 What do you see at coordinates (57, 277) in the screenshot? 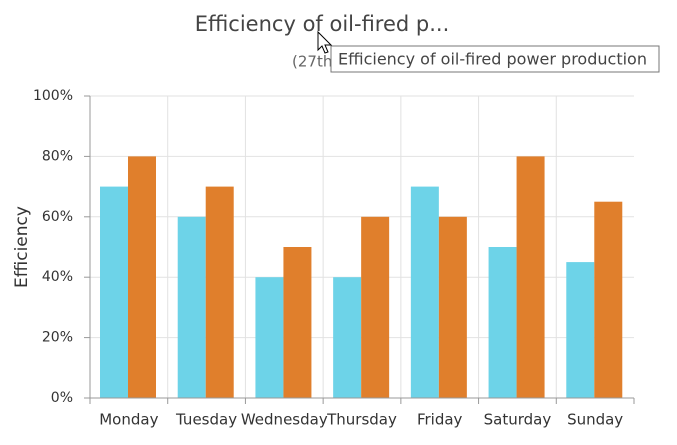
I see `y-tick-label: 40%` at bounding box center [57, 277].